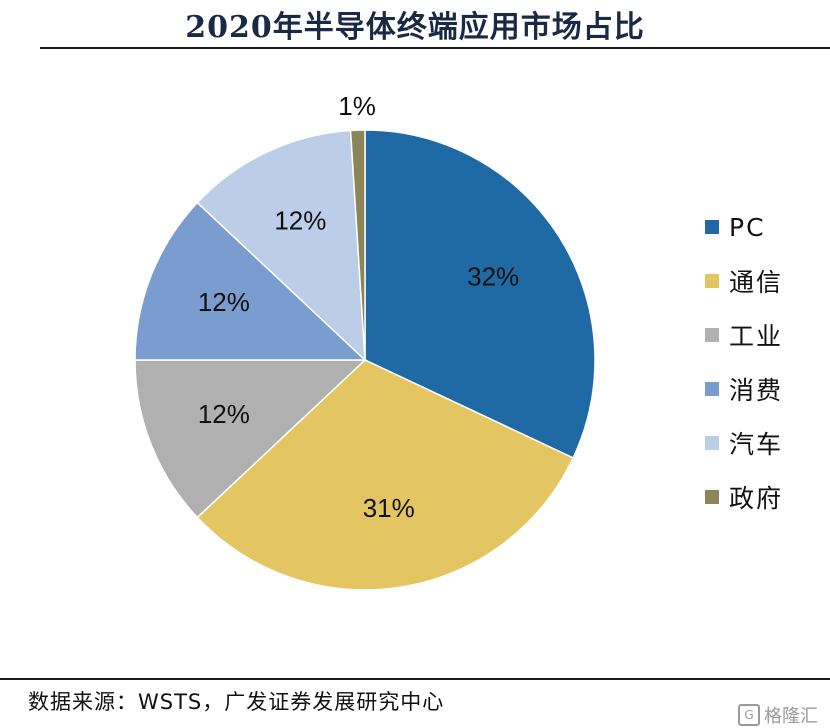 Image resolution: width=830 pixels, height=728 pixels. Describe the element at coordinates (756, 282) in the screenshot. I see `legend-label-2: 通信` at that location.